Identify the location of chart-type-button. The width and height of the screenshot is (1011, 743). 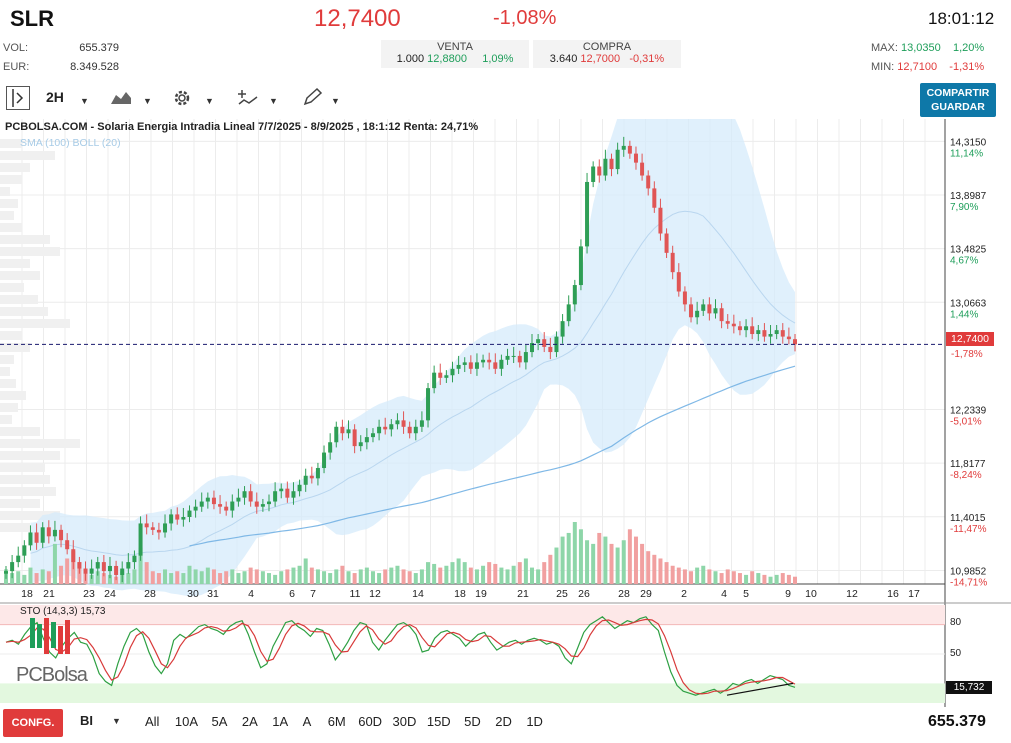
(121, 99).